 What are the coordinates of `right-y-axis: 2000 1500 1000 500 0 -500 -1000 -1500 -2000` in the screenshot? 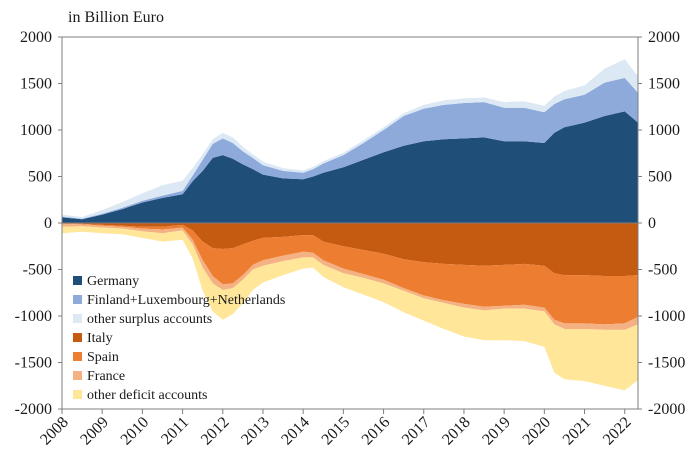 It's located at (661, 223).